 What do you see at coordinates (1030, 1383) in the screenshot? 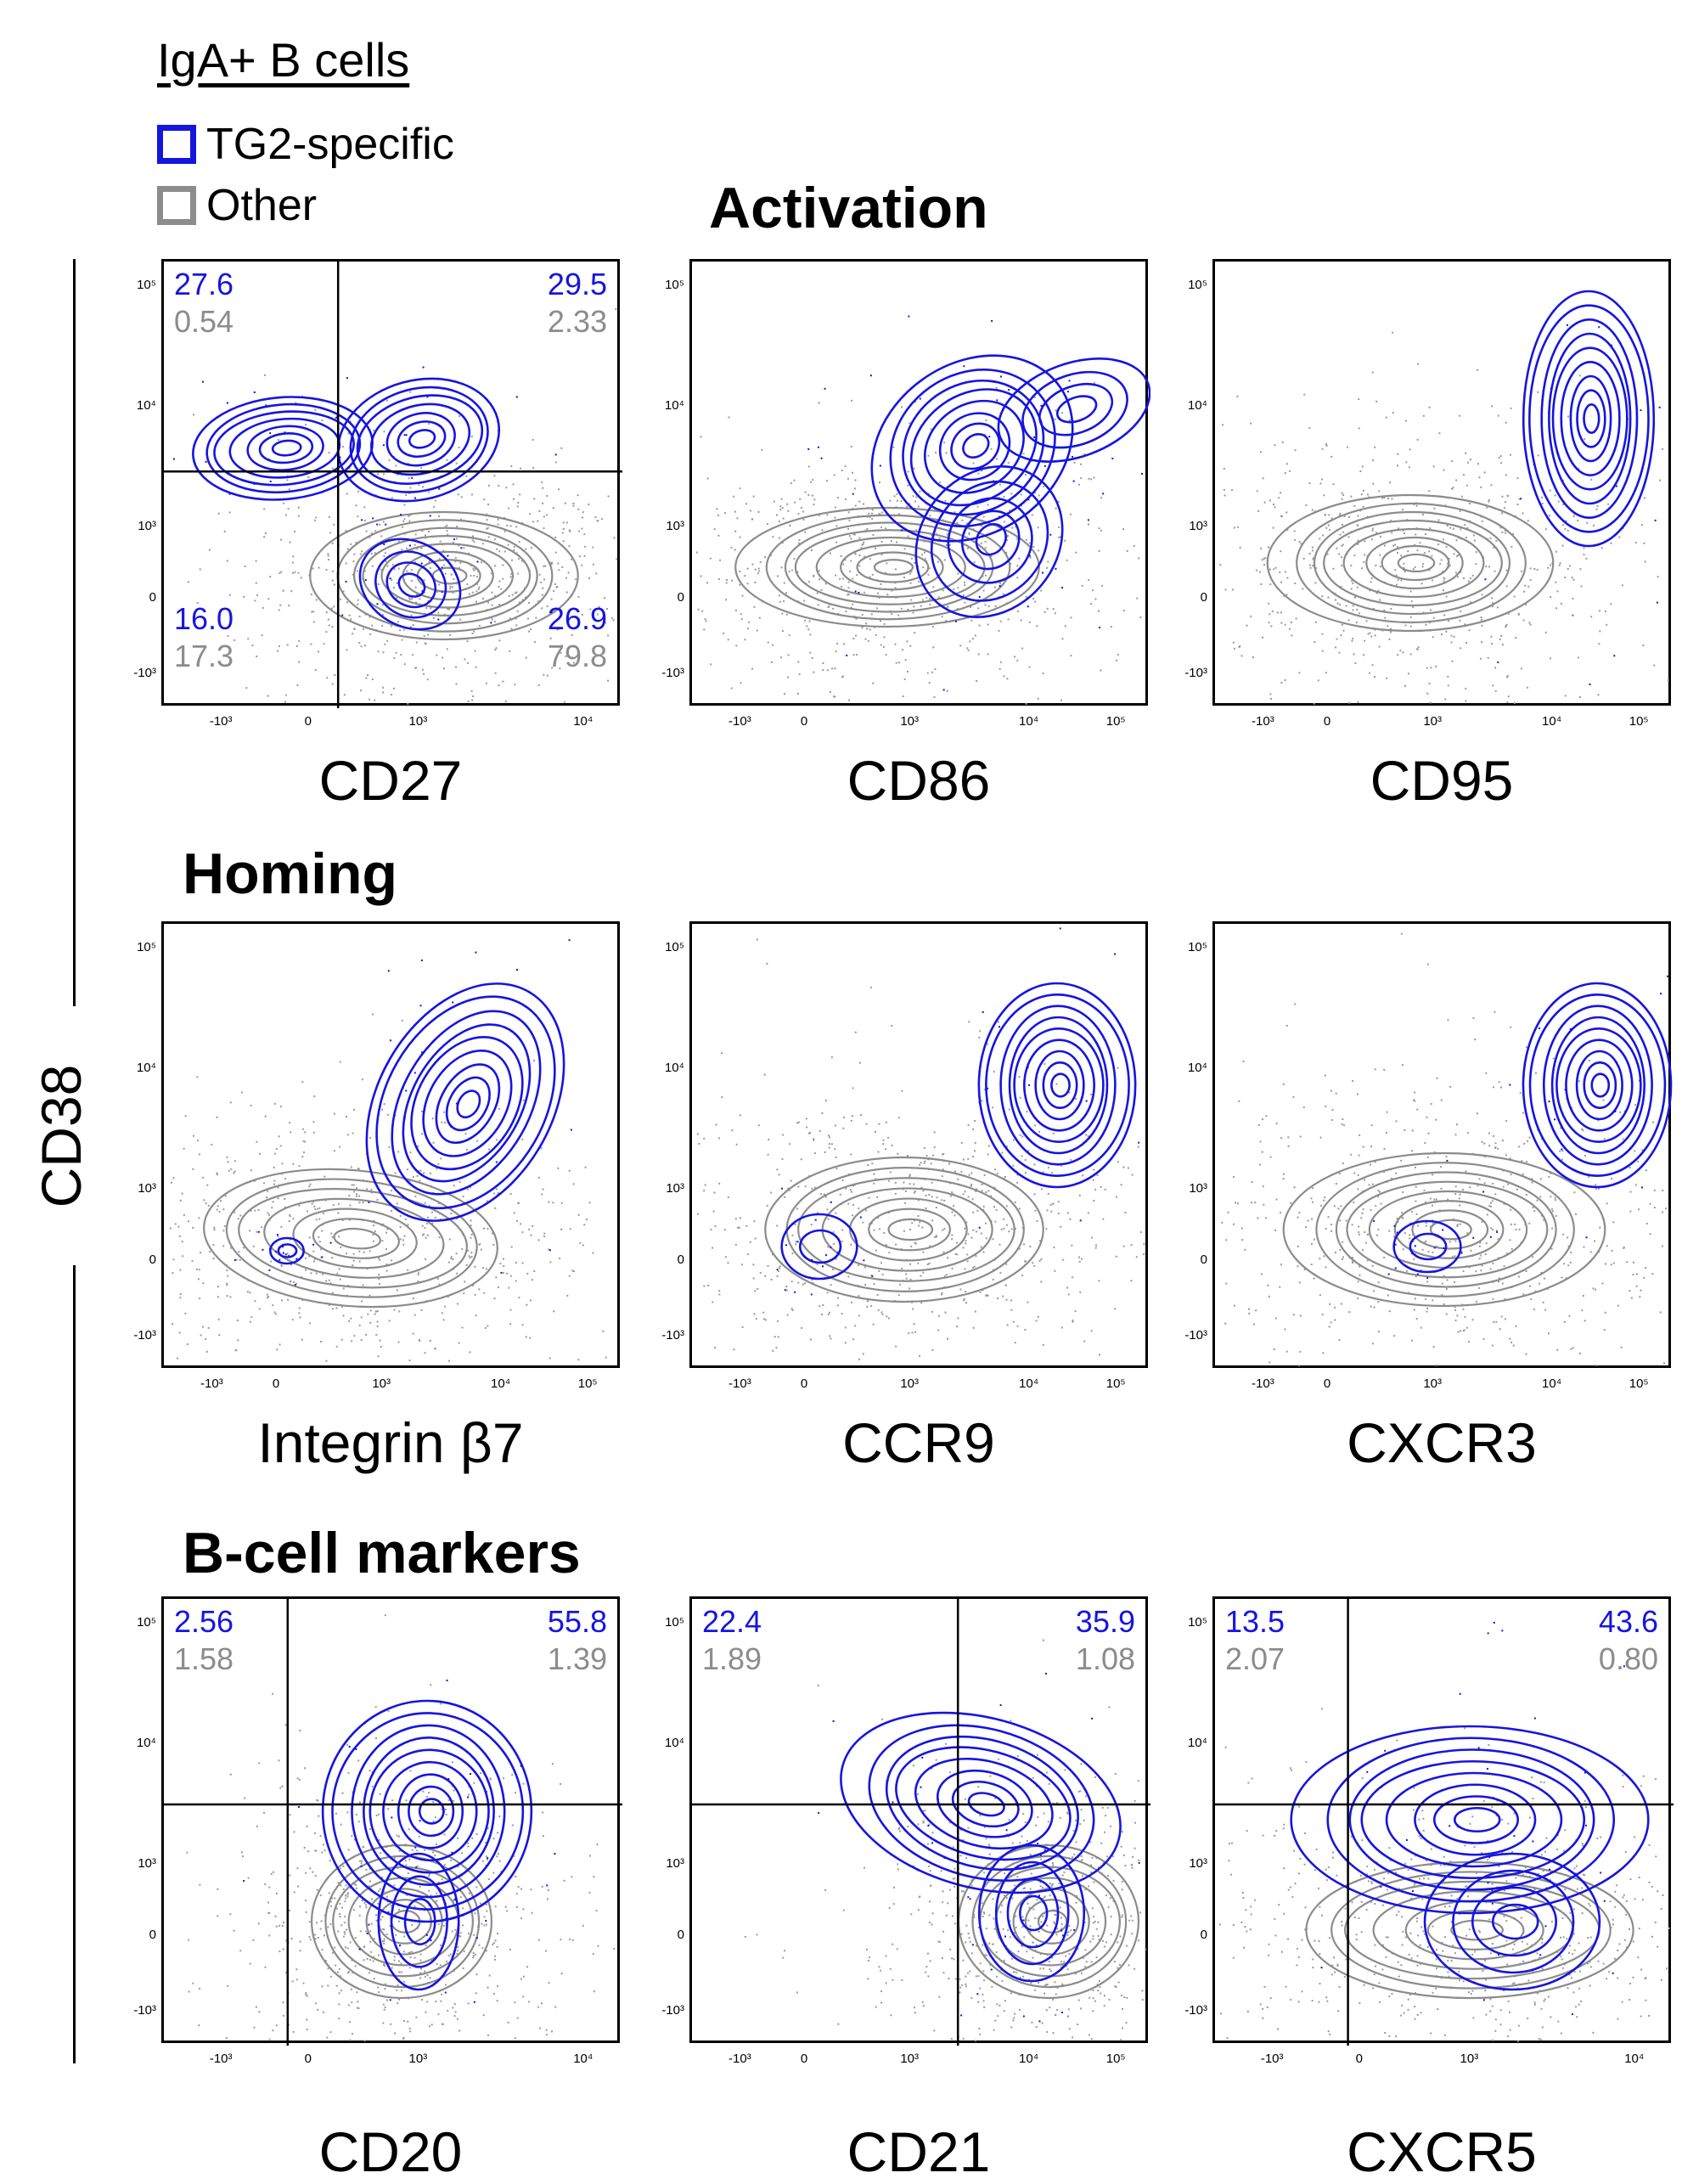
I see `x-tick-label: 10⁴` at bounding box center [1030, 1383].